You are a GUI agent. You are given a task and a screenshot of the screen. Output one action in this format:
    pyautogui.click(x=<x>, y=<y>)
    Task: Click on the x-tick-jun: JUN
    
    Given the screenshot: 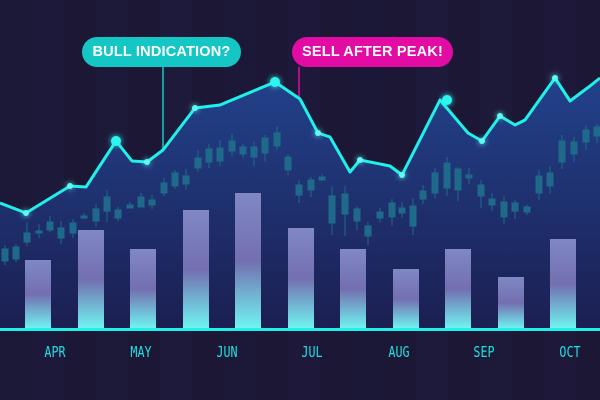 What is the action you would take?
    pyautogui.click(x=227, y=352)
    